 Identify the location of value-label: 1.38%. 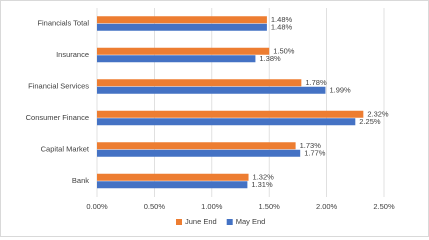
(270, 58).